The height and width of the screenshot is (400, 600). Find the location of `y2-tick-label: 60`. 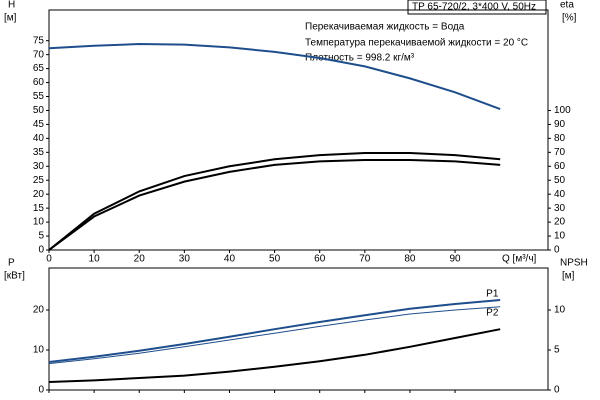

y2-tick-label: 60 is located at coordinates (560, 166).